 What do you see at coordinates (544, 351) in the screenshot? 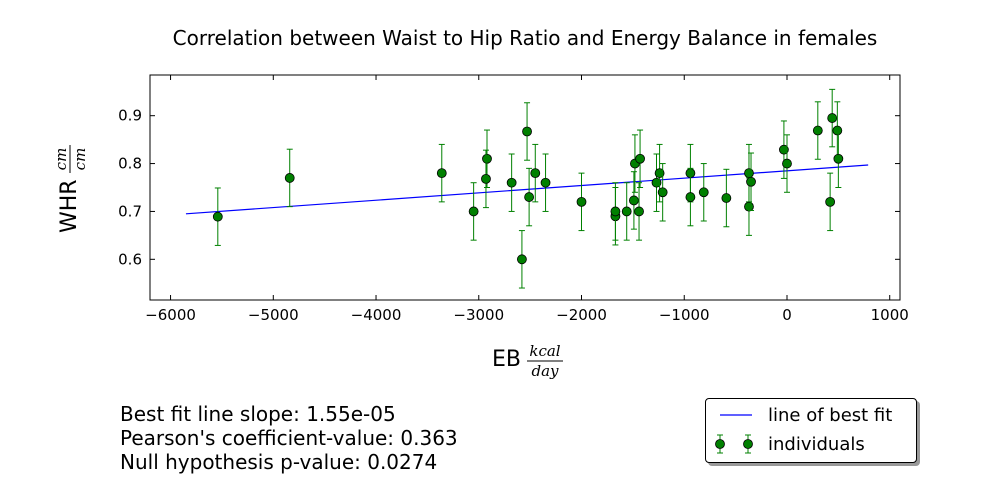
I see `x-axis-unit-numerator: kcal` at bounding box center [544, 351].